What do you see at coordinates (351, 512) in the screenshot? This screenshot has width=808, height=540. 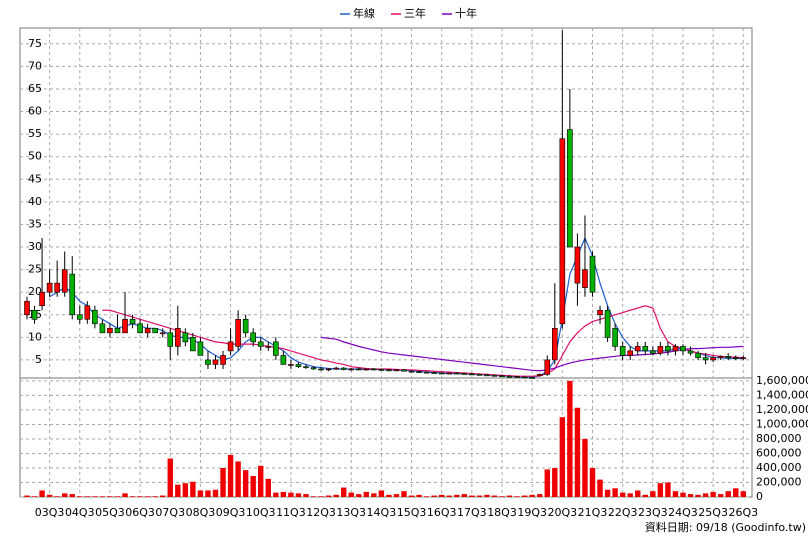 I see `x-tick-label: 13Q3` at bounding box center [351, 512].